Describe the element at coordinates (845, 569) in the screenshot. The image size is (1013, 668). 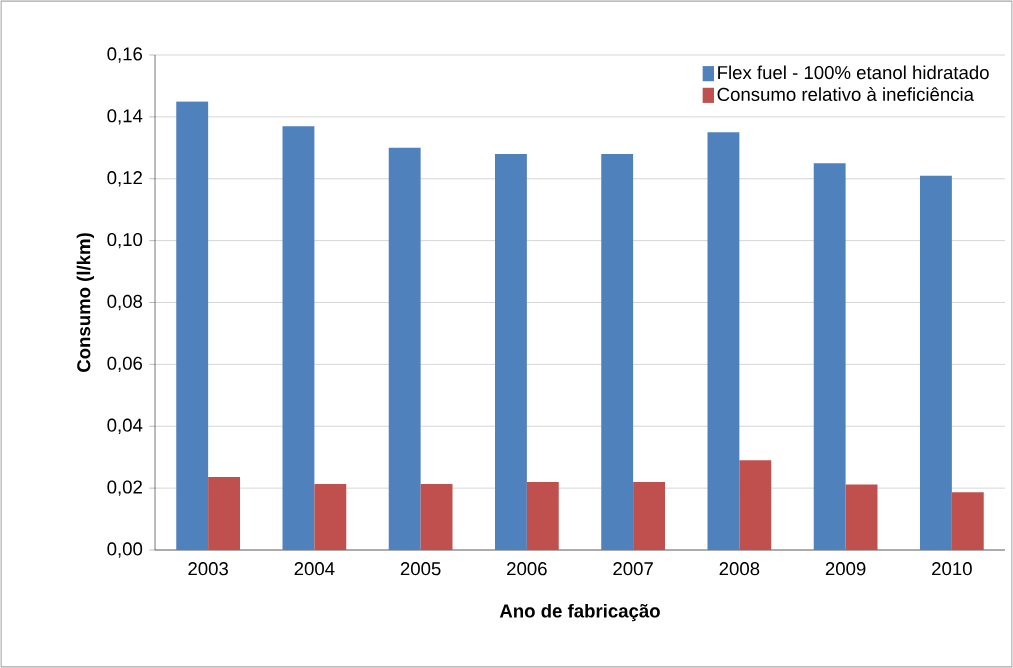
I see `x-tick-label: 2009` at that location.